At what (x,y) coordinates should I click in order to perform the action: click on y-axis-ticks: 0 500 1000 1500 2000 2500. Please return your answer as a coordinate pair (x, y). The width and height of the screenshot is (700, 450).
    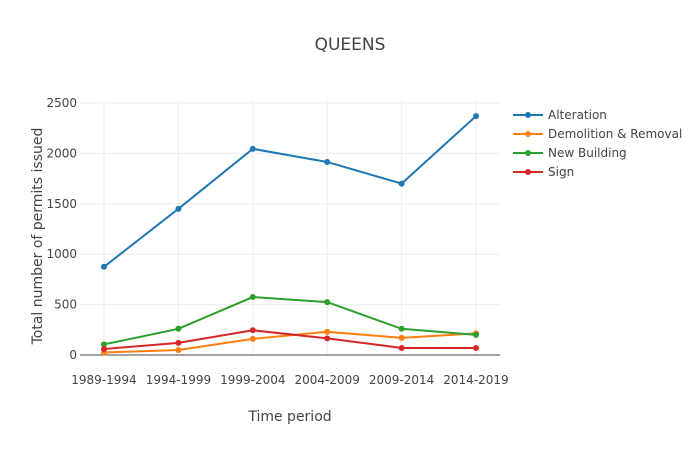
    Looking at the image, I should click on (61, 229).